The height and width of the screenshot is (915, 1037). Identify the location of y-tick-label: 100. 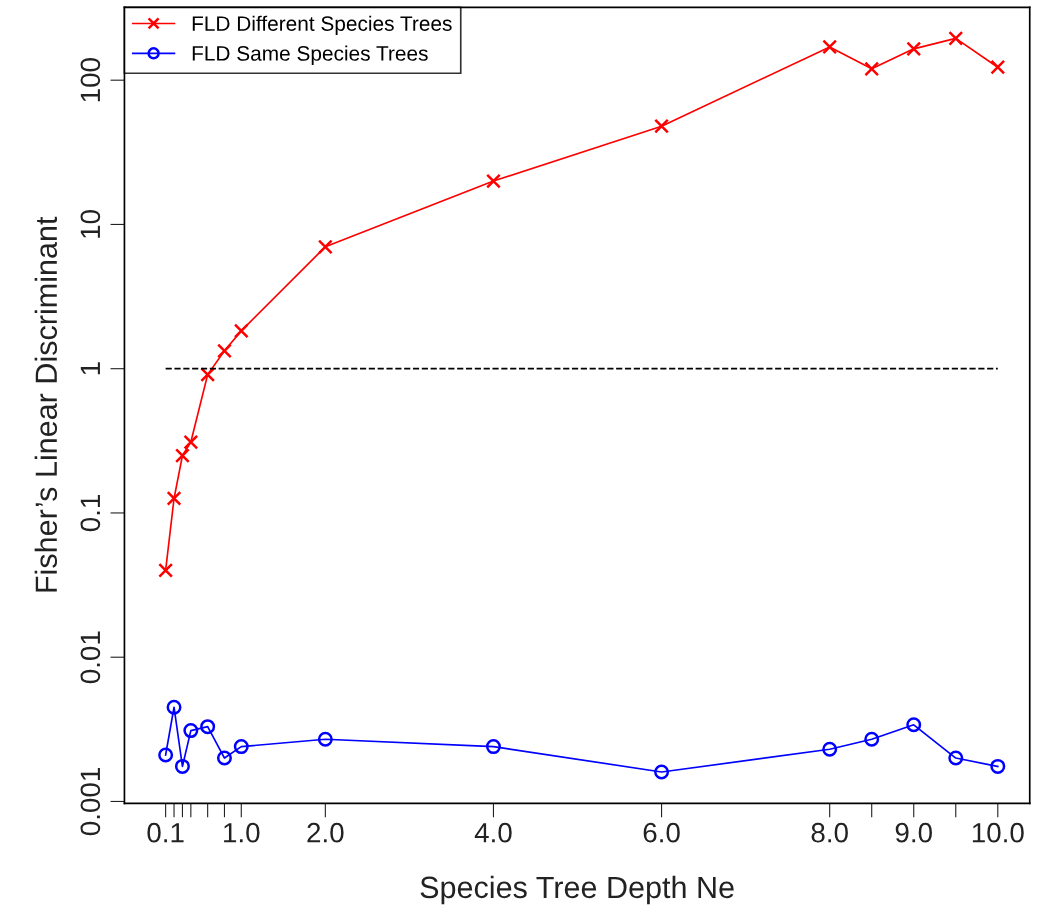
(90, 80).